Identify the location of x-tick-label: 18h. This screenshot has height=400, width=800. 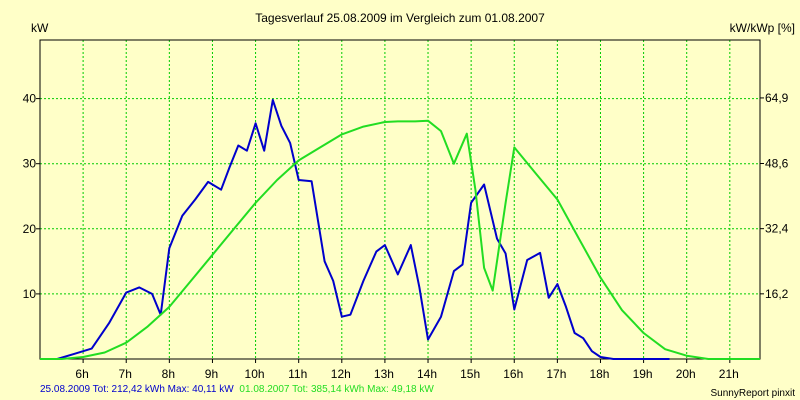
(599, 374).